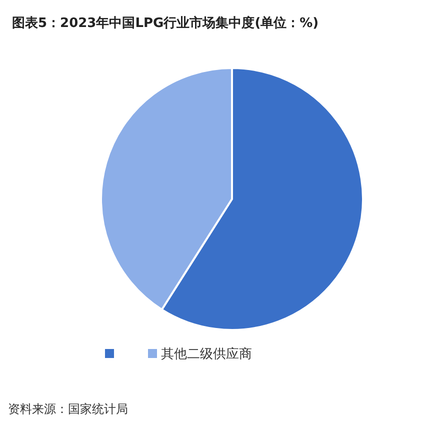 The image size is (445, 432). What do you see at coordinates (206, 354) in the screenshot?
I see `legend-label: 其他二级供应商` at bounding box center [206, 354].